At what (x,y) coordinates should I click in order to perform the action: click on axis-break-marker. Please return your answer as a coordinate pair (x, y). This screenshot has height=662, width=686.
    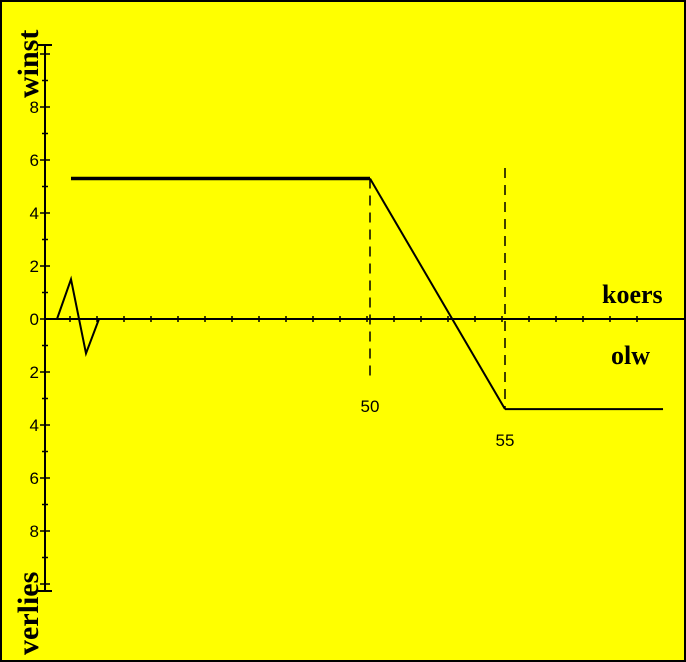
    Looking at the image, I should click on (78, 316).